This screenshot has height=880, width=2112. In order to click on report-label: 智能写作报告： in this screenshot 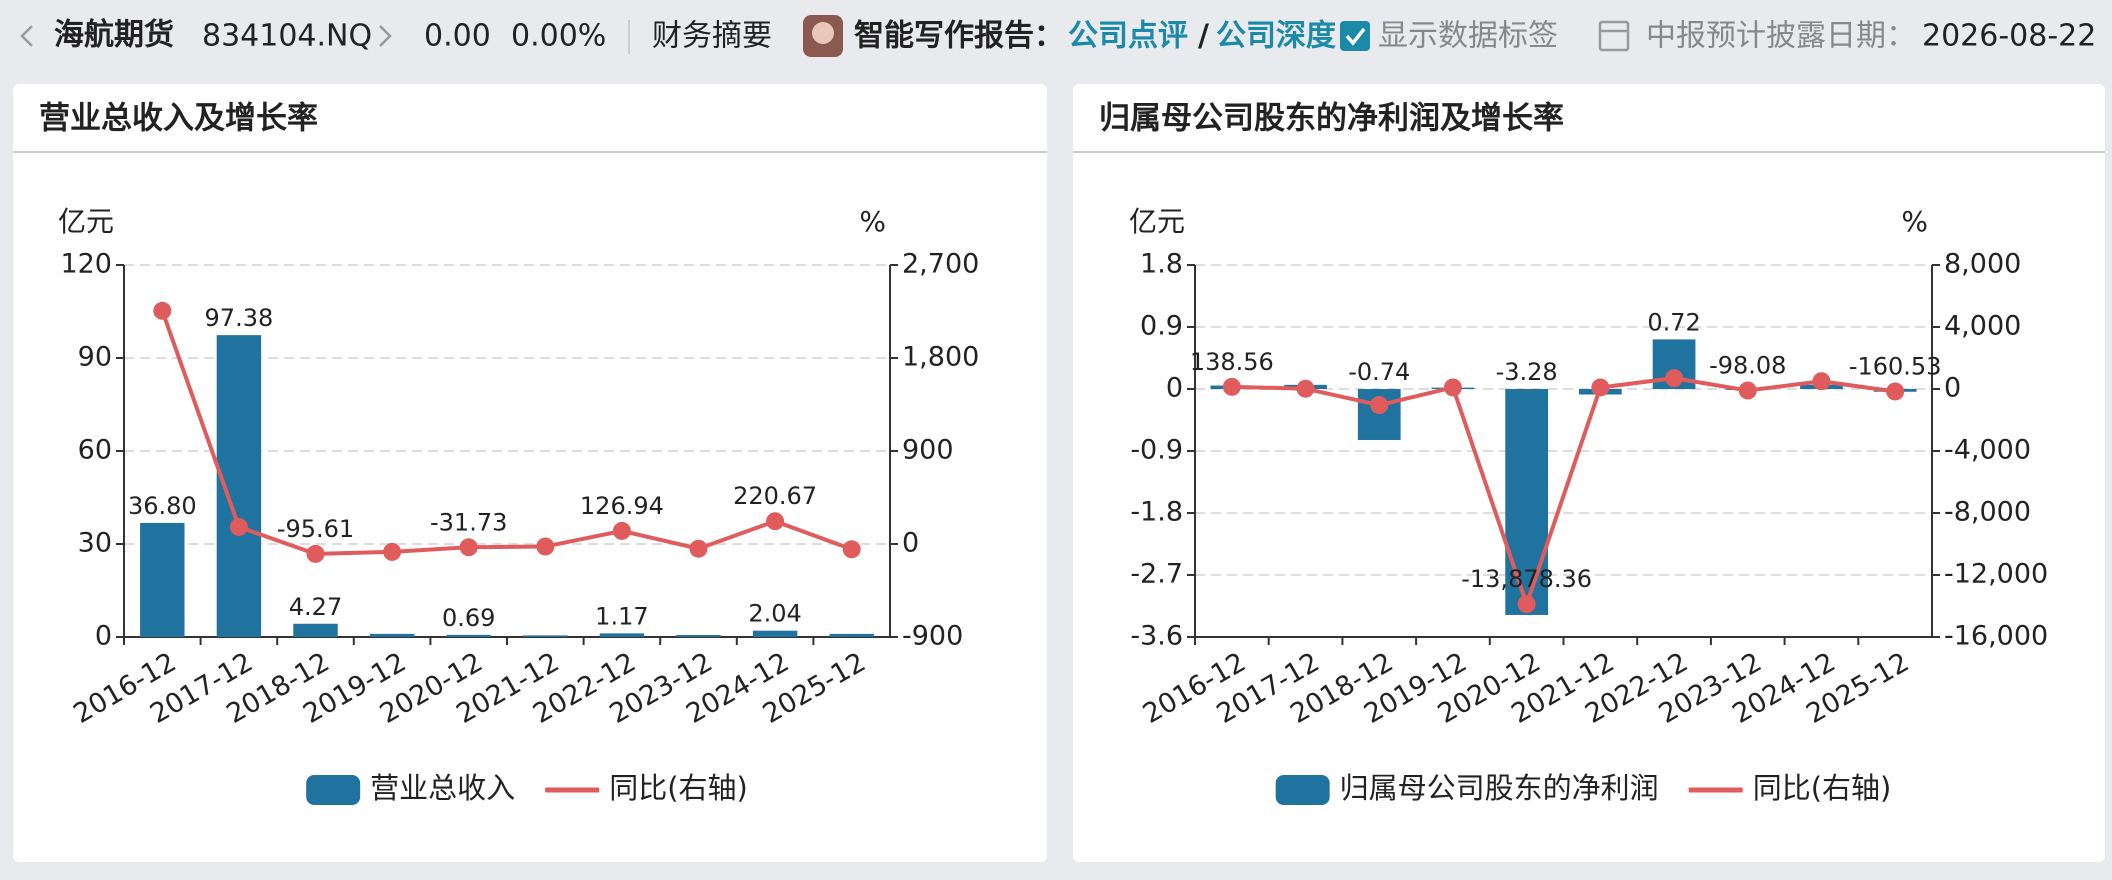, I will do `click(959, 36)`.